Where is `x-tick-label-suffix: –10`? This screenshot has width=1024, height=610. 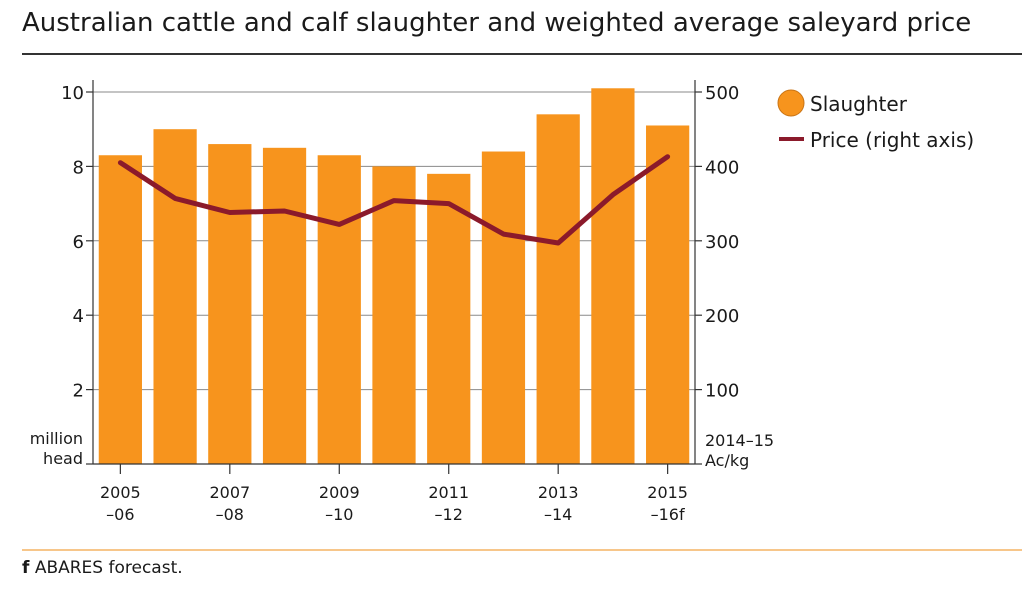 x-tick-label-suffix: –10 is located at coordinates (339, 514).